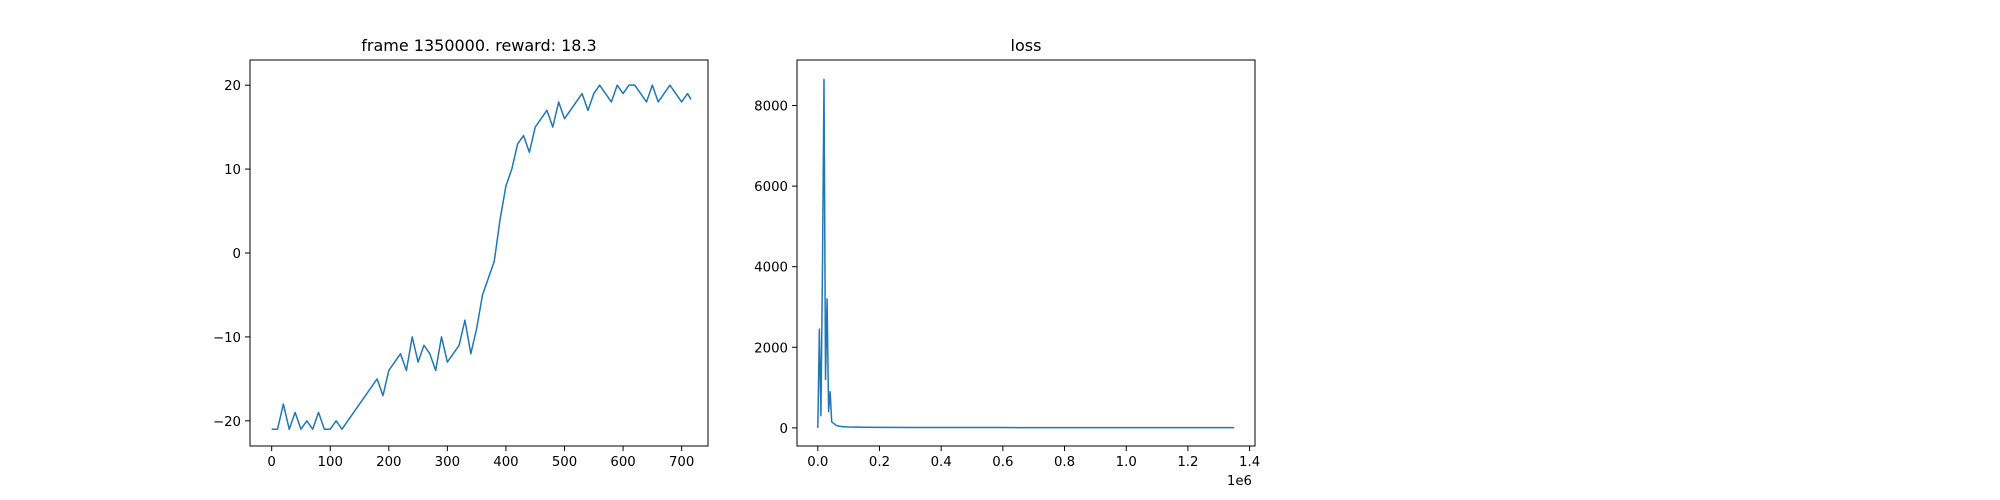 This screenshot has width=2000, height=500. What do you see at coordinates (817, 462) in the screenshot?
I see `loss-x-tick-label: 0.0` at bounding box center [817, 462].